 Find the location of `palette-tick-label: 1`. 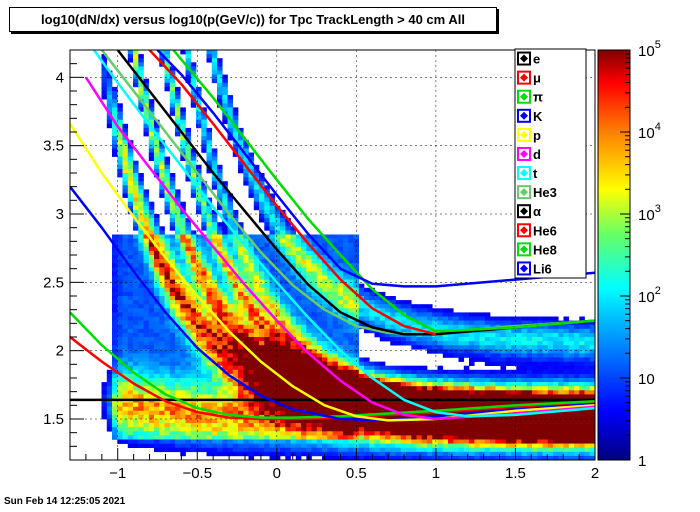

palette-tick-label: 1 is located at coordinates (642, 461).